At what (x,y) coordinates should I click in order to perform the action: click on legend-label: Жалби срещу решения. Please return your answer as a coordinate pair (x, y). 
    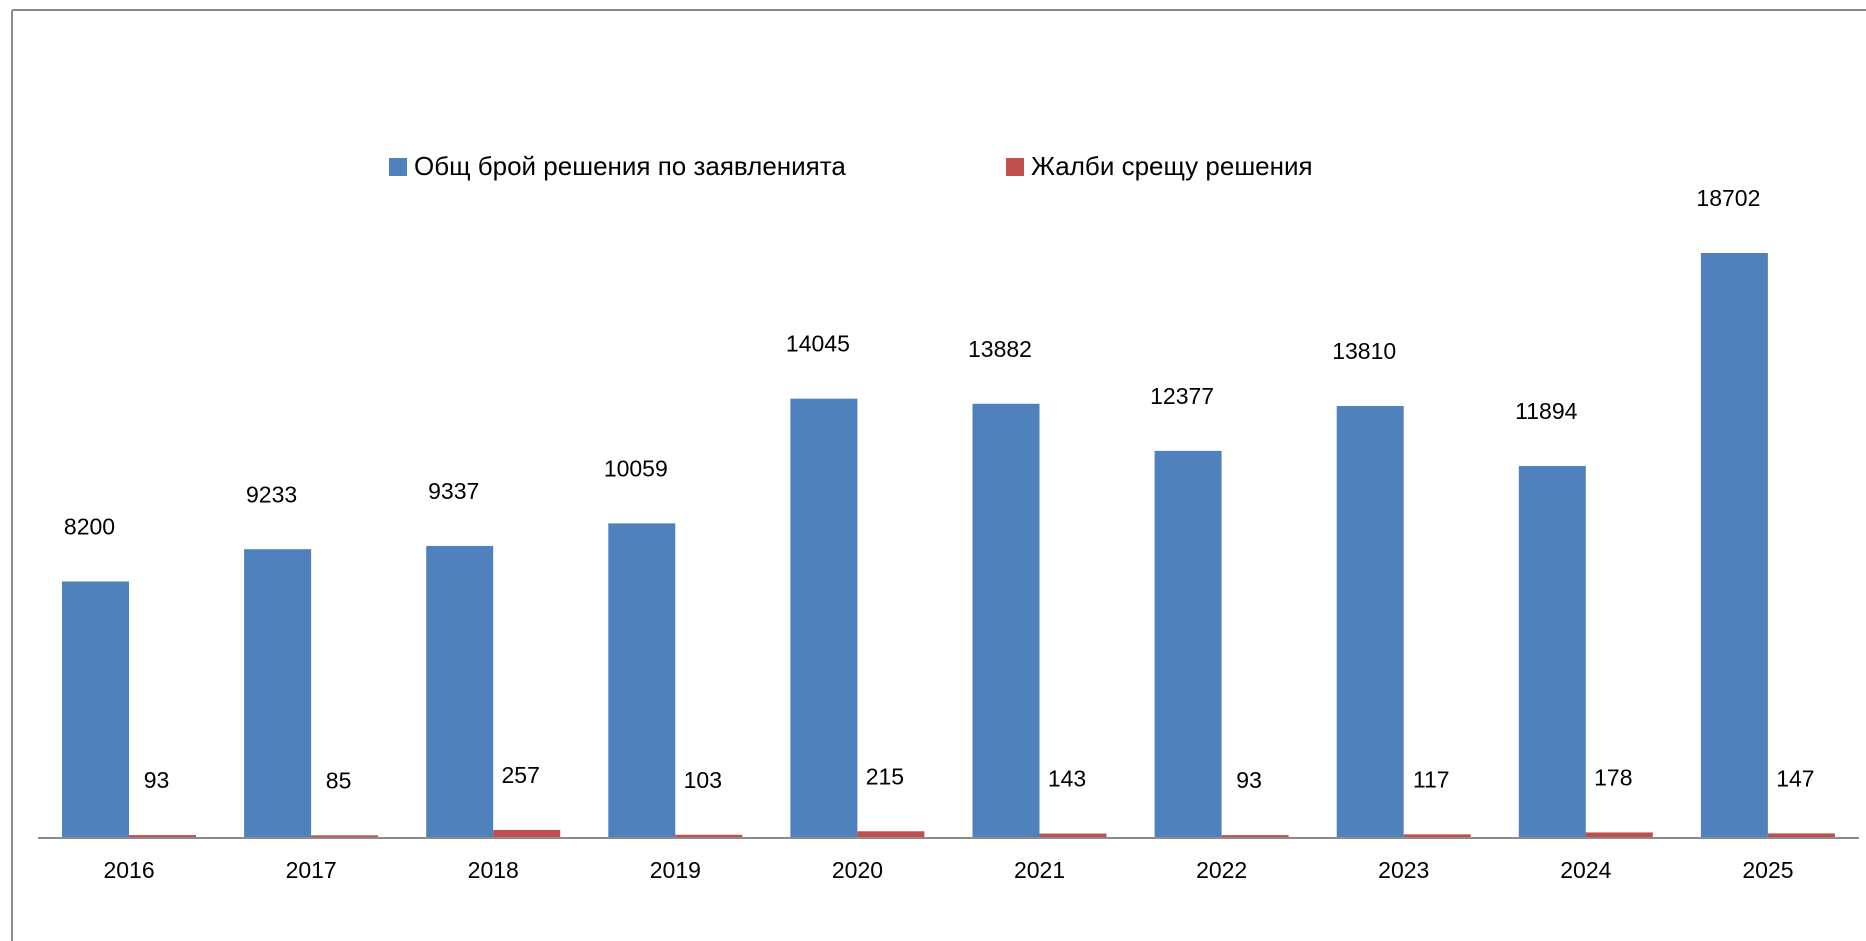
    Looking at the image, I should click on (1172, 166).